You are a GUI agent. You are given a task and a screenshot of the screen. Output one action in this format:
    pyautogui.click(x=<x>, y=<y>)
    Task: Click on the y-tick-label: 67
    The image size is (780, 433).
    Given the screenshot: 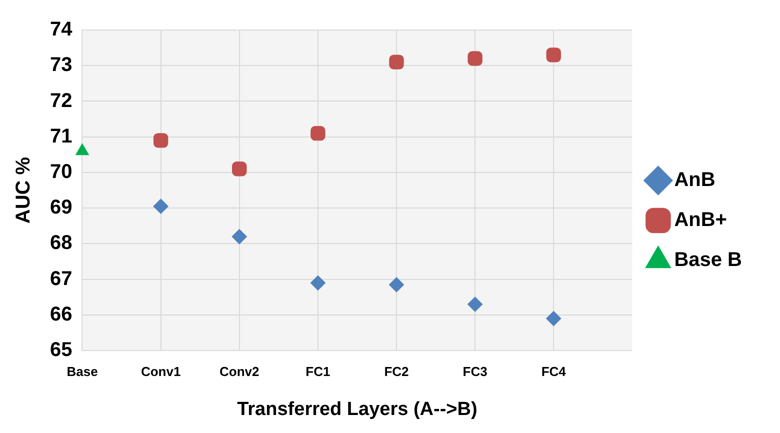 What is the action you would take?
    pyautogui.click(x=61, y=279)
    